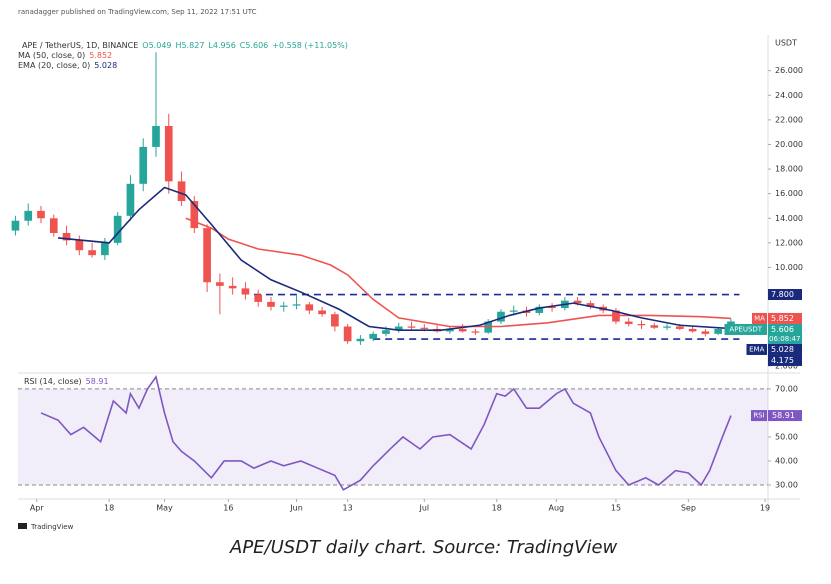  What do you see at coordinates (786, 436) in the screenshot?
I see `rsi-y-tick-label: 50.00` at bounding box center [786, 436].